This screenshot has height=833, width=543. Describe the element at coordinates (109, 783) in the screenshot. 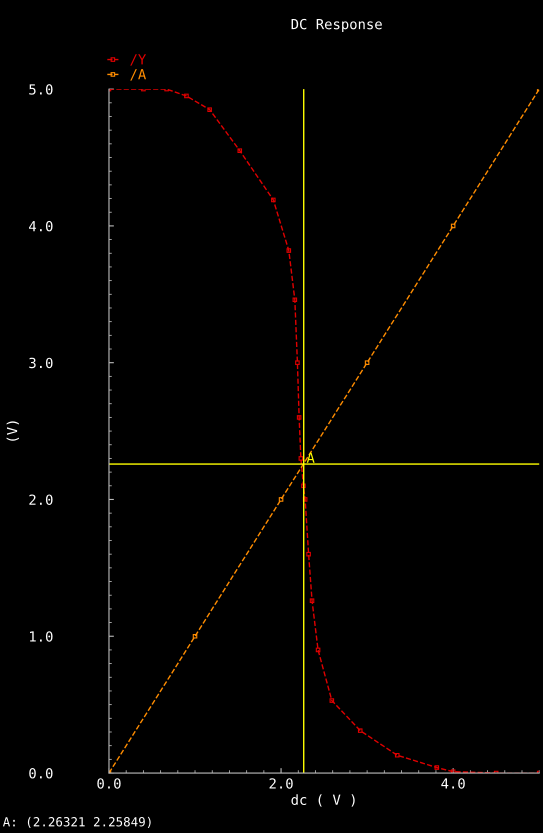

I see `x-tick-label: 0.0` at that location.